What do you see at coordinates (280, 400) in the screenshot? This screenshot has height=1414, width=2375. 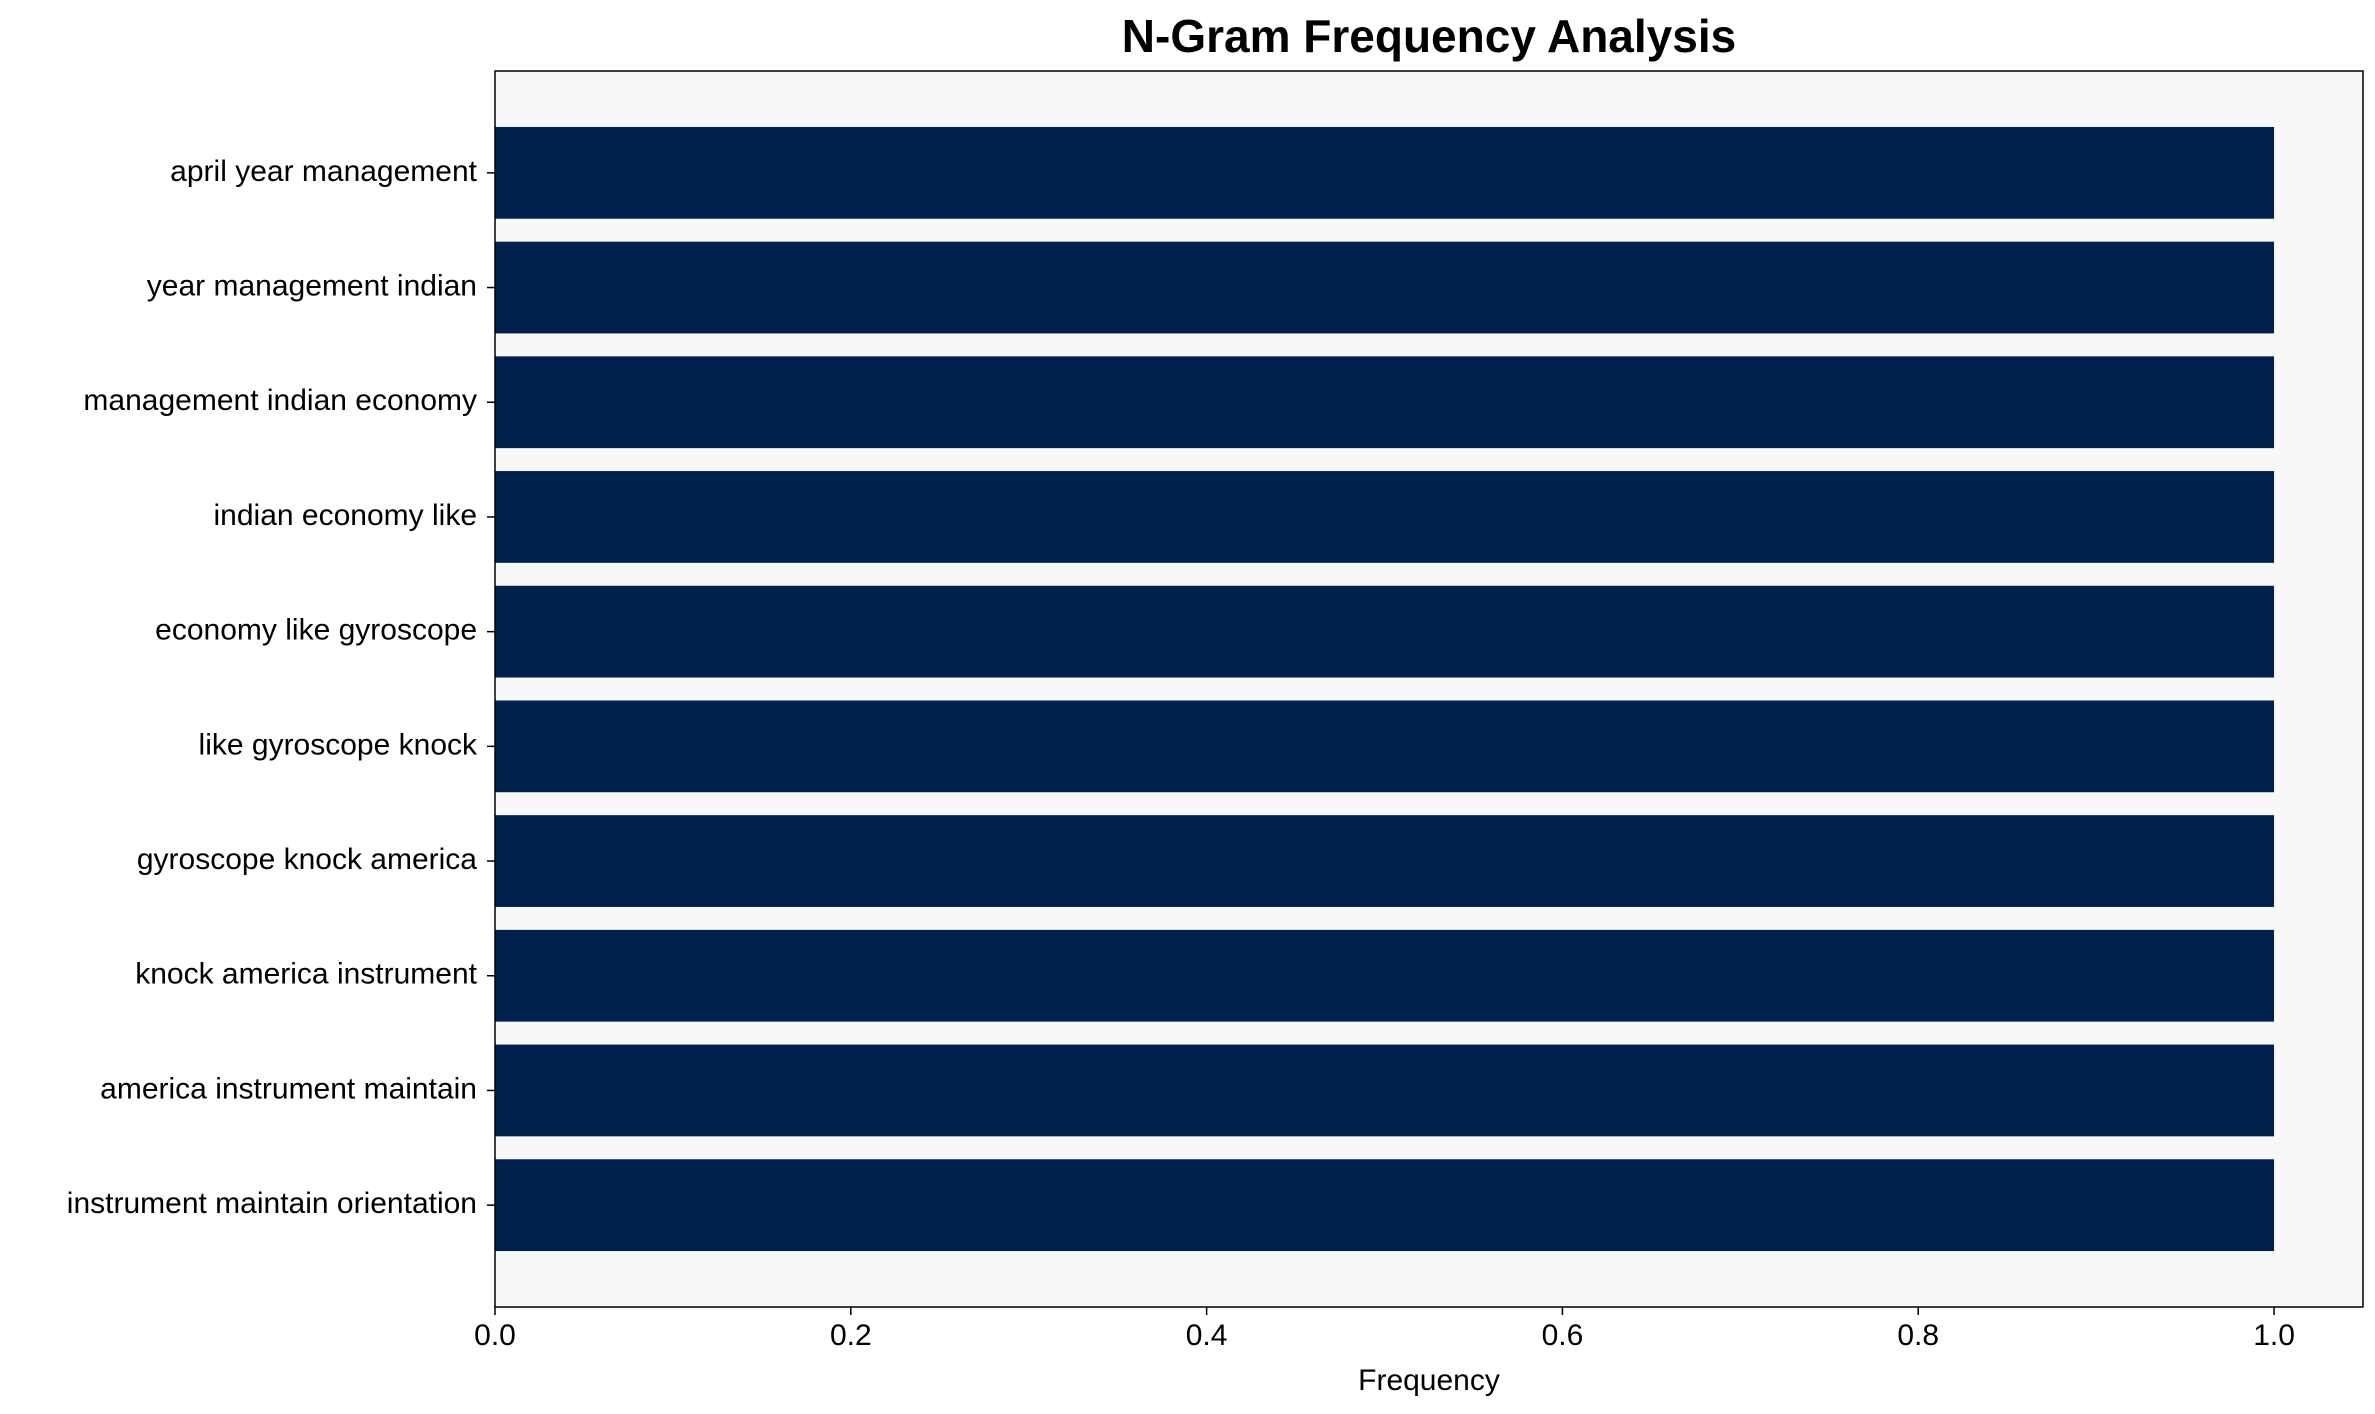 I see `y-tick-label: management indian economy` at bounding box center [280, 400].